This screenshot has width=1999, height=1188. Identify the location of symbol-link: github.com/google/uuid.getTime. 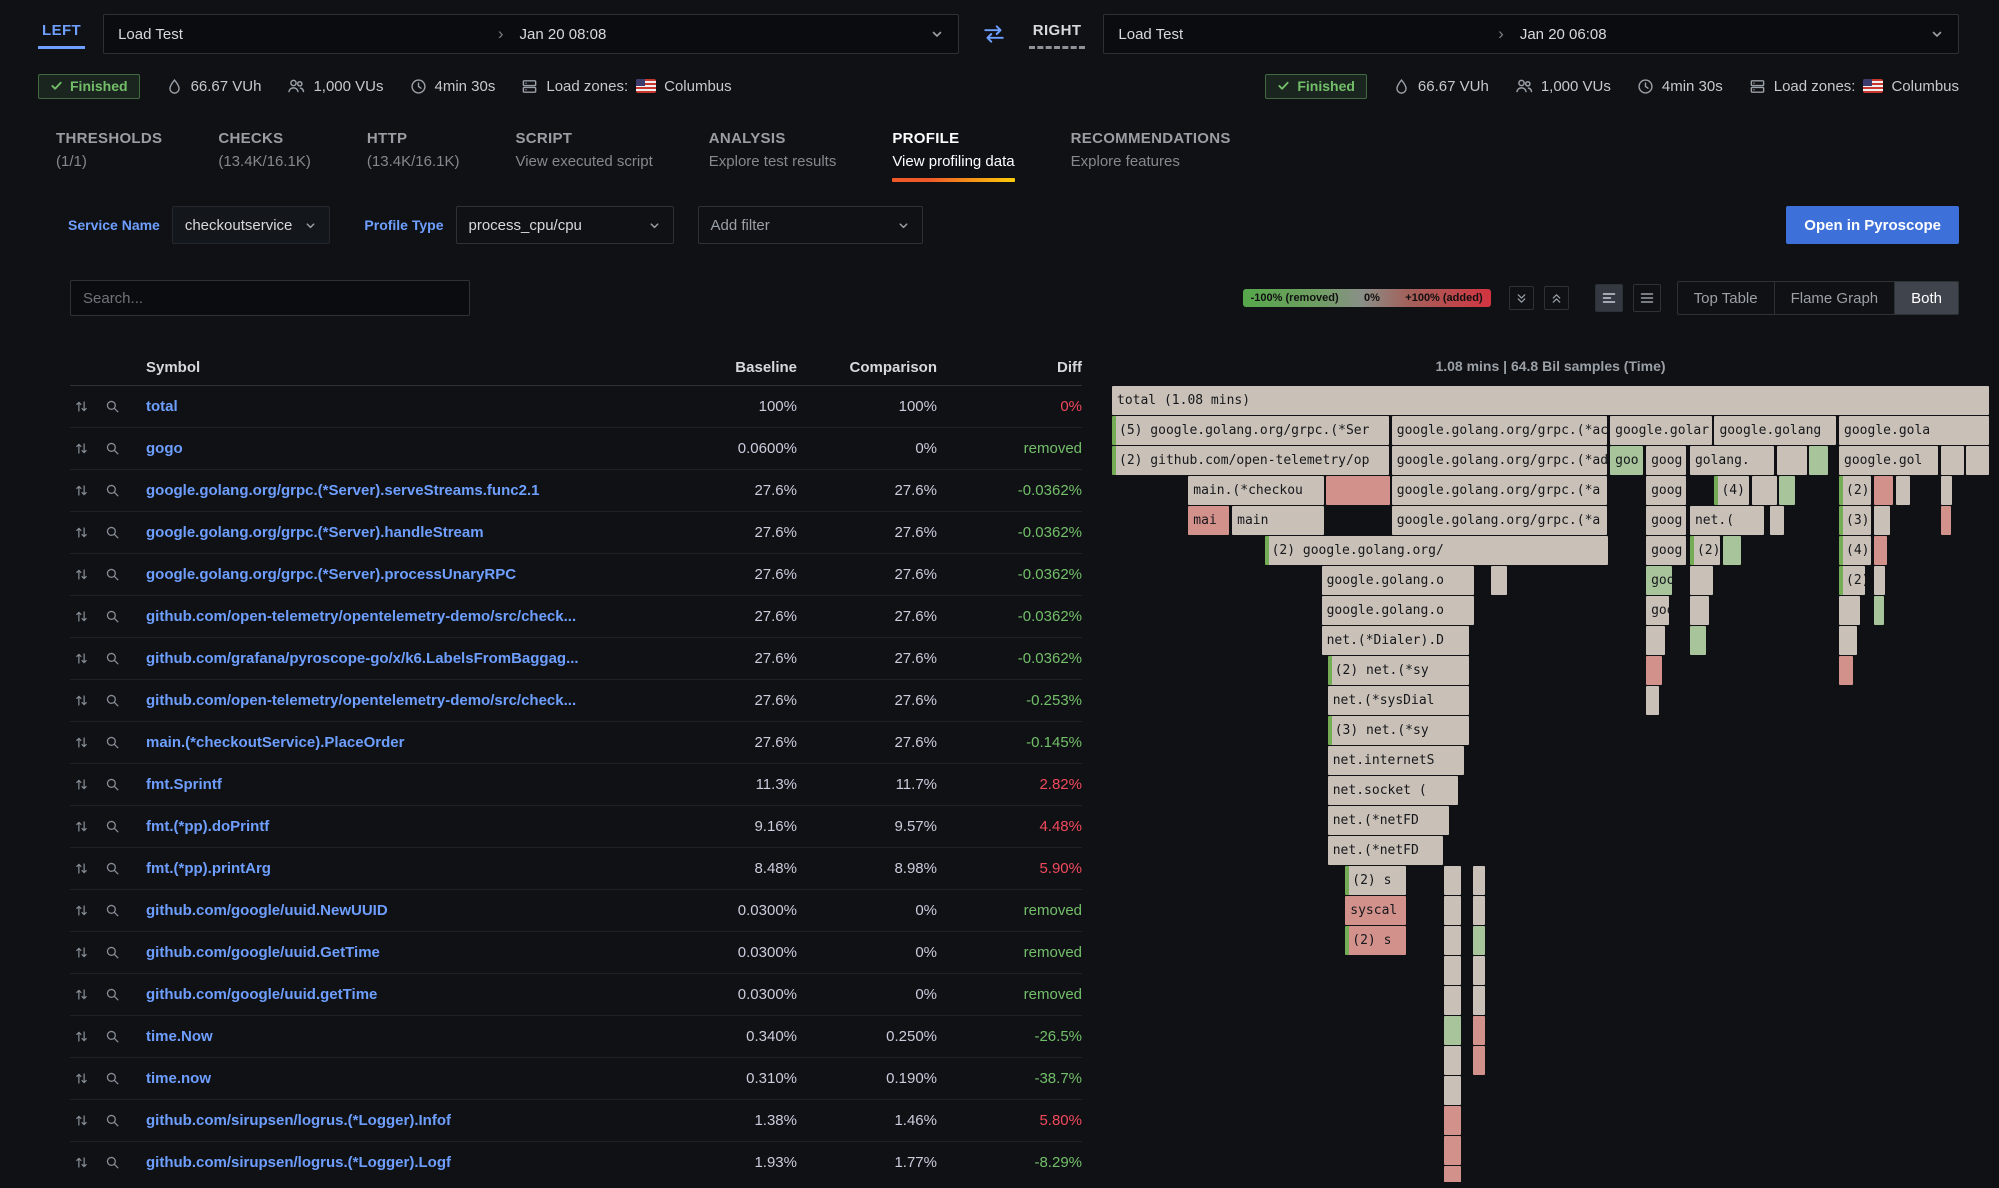
(262, 994).